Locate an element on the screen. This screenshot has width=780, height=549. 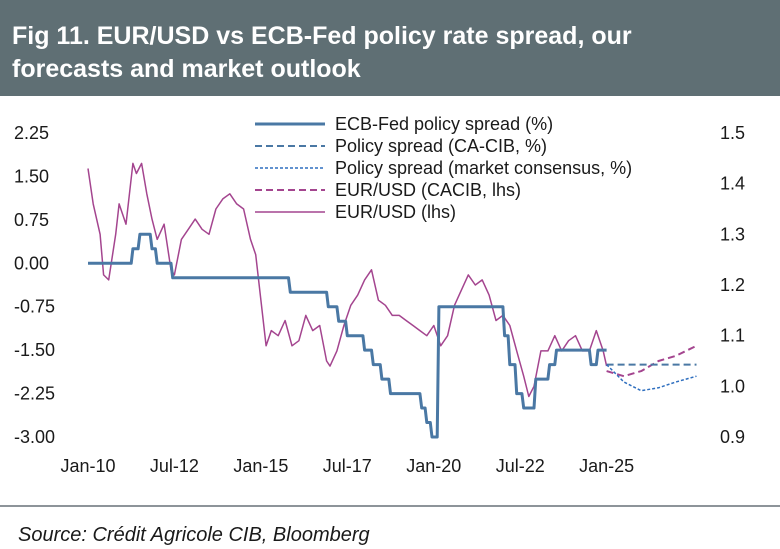
x-tick-label: Jan-10 is located at coordinates (87, 466).